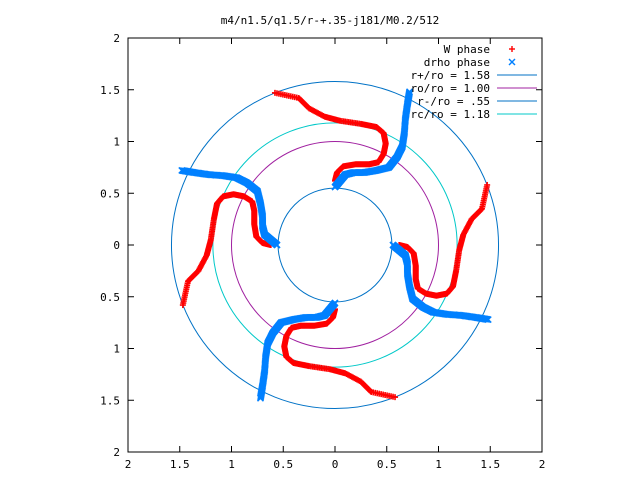 Image resolution: width=640 pixels, height=480 pixels. What do you see at coordinates (330, 20) in the screenshot?
I see `chart-title: m4/n1.5/q1.5/r-+.35-j181/M0.2/512` at bounding box center [330, 20].